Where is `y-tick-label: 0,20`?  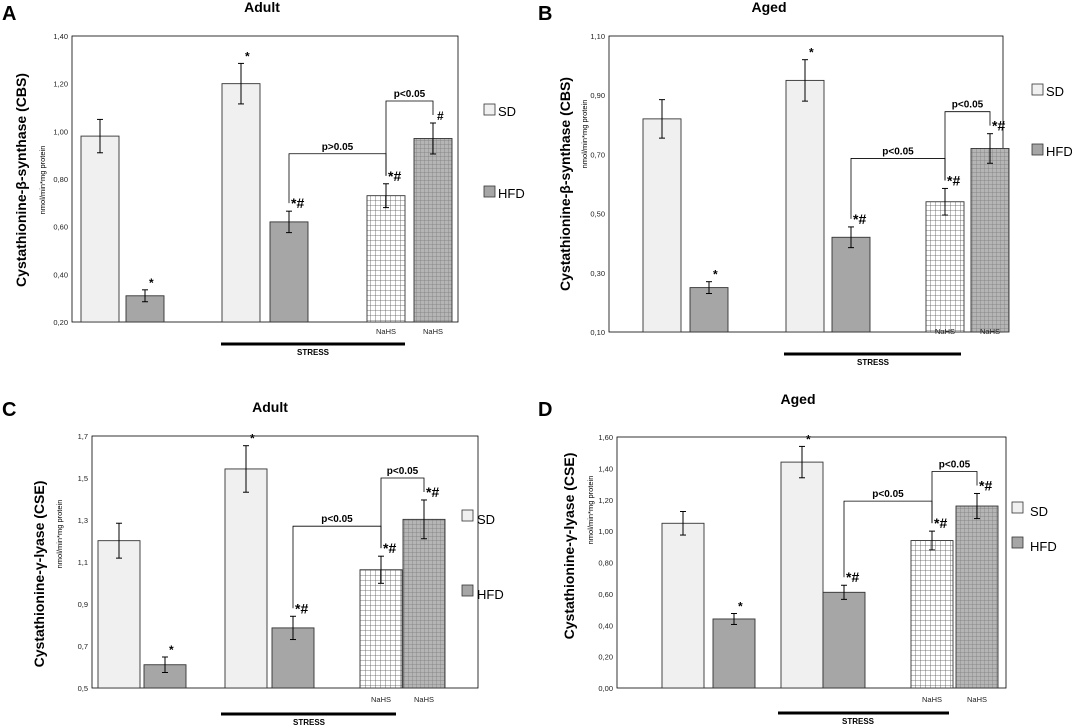 y-tick-label: 0,20 is located at coordinates (605, 657).